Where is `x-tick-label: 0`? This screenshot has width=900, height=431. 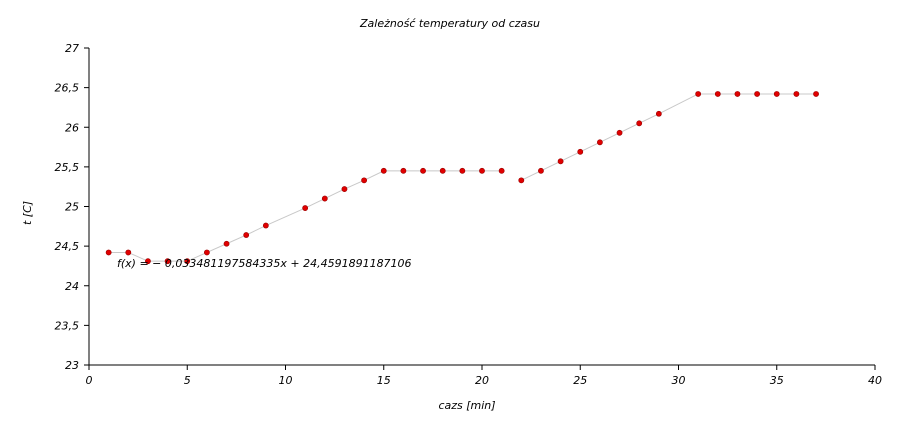 x-tick-label: 0 is located at coordinates (89, 380).